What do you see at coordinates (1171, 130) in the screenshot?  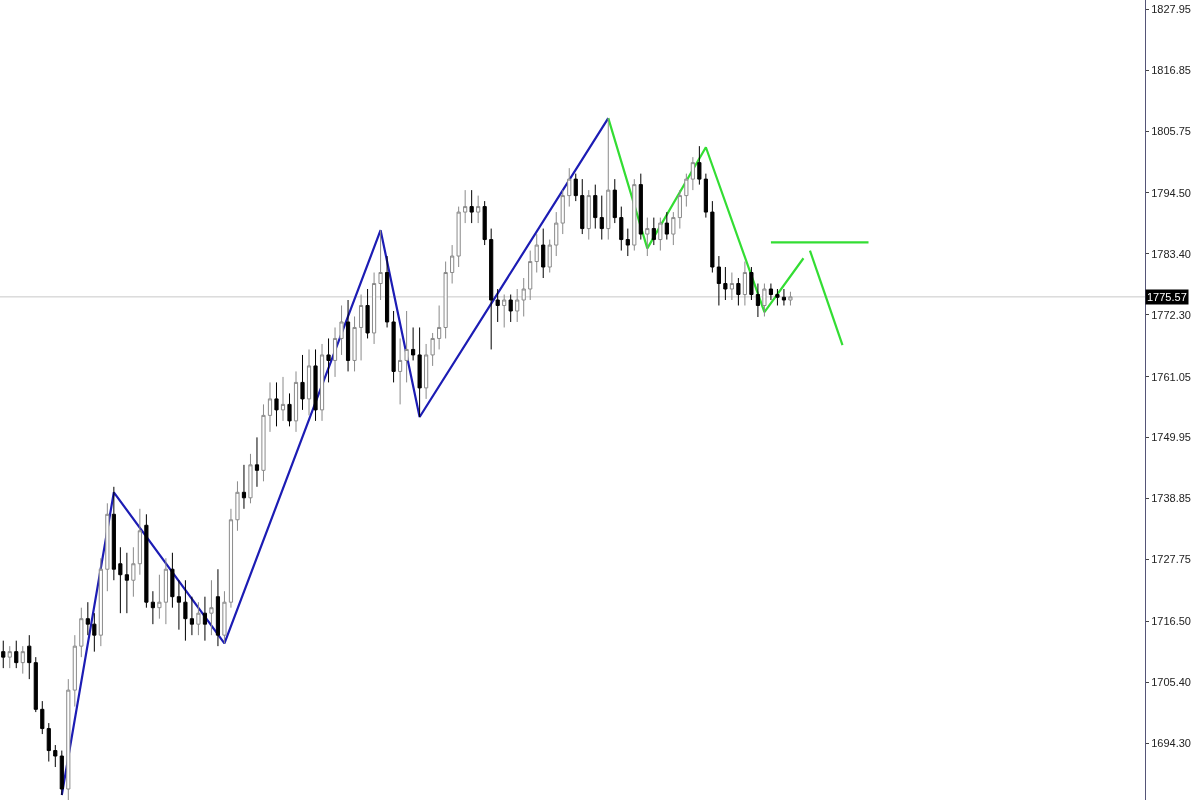 I see `y-tick-label: 1805.75` at bounding box center [1171, 130].